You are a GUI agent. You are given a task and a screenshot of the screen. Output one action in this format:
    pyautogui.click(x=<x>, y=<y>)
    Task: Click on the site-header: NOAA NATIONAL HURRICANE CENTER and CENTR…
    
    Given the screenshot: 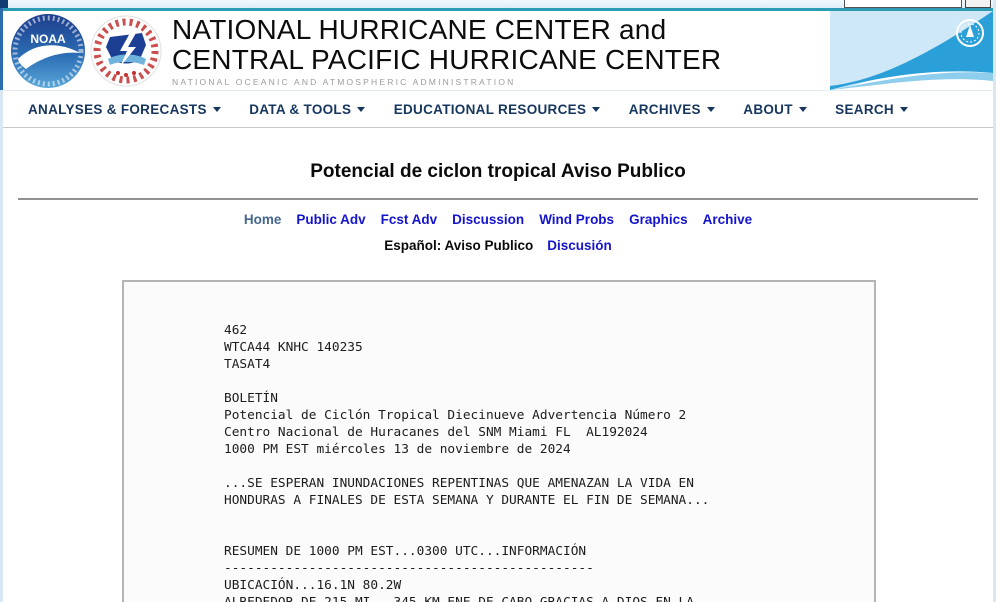 What is the action you would take?
    pyautogui.click(x=498, y=50)
    